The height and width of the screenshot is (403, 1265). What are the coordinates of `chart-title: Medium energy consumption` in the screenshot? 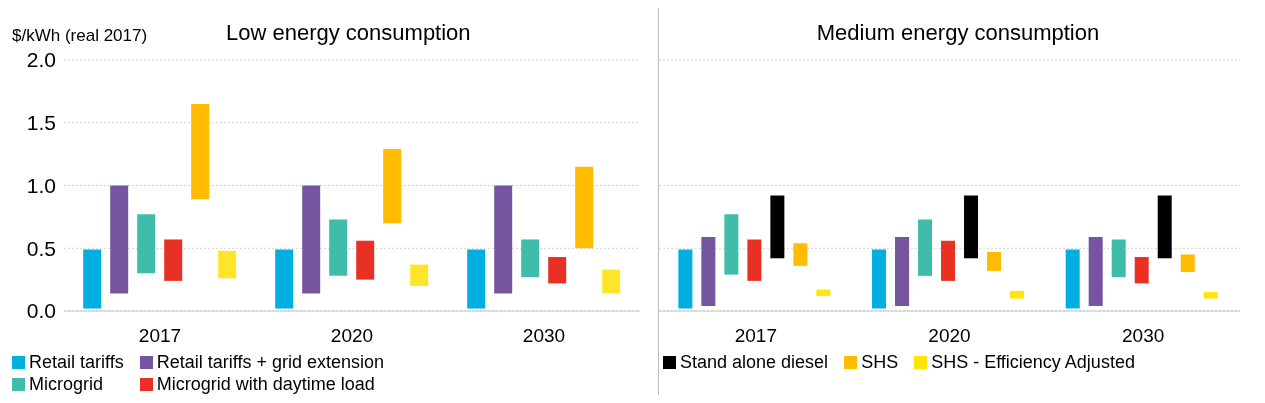 It's located at (958, 33).